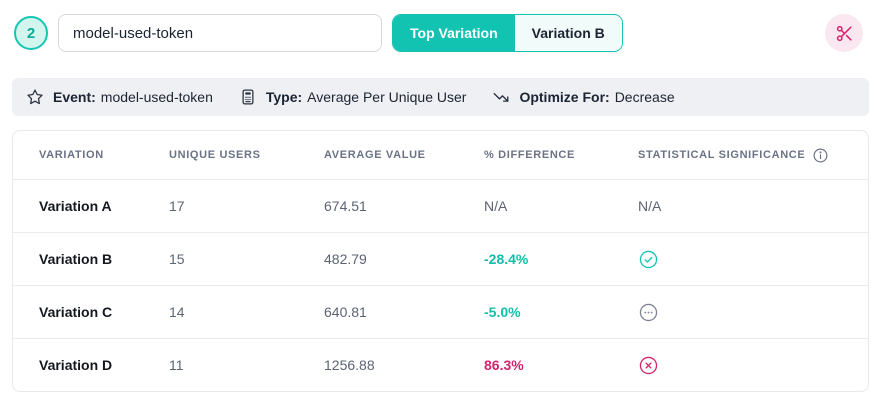 The height and width of the screenshot is (419, 881). What do you see at coordinates (345, 312) in the screenshot?
I see `average-value: 640.81` at bounding box center [345, 312].